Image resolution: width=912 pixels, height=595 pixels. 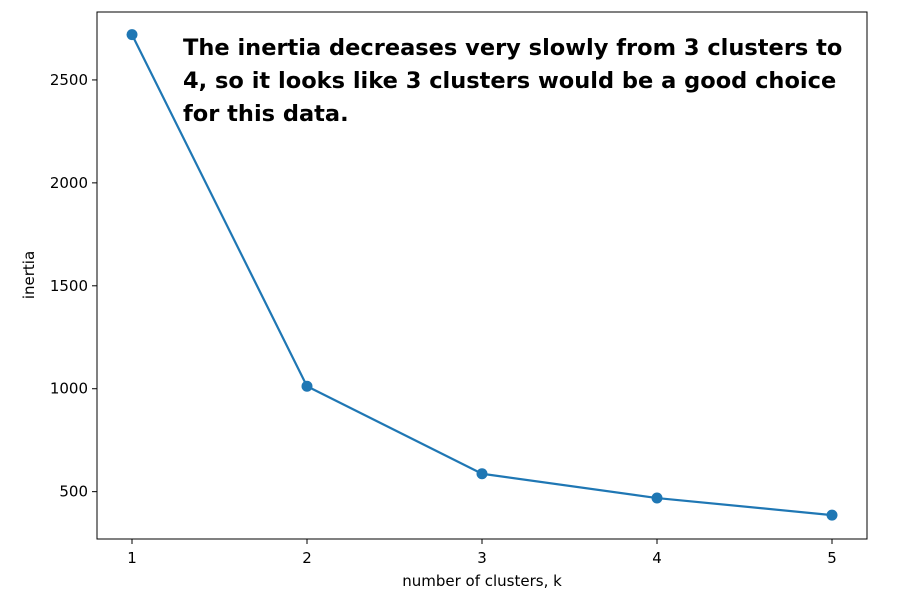 I want to click on y-tick-label: 1000, so click(x=69, y=389).